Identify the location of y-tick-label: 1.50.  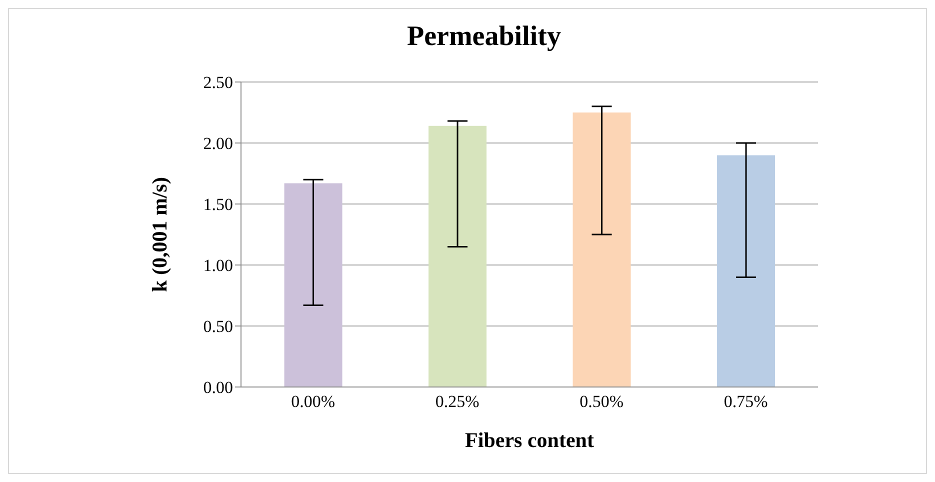
(218, 204).